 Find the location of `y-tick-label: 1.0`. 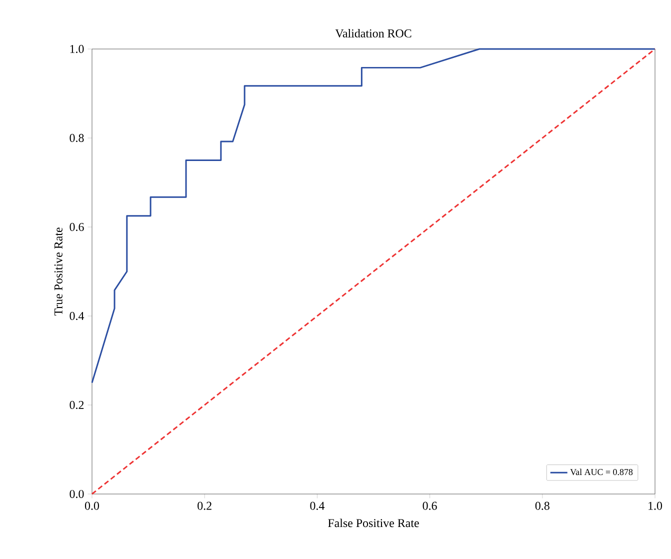

y-tick-label: 1.0 is located at coordinates (77, 49).